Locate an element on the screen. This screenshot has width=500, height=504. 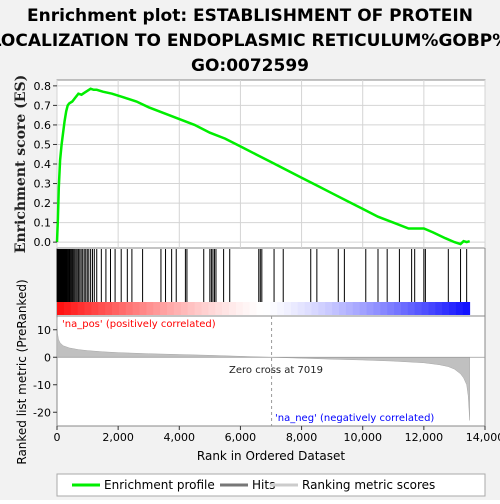
x-axis-label: Rank in Ordered Dataset is located at coordinates (271, 456).